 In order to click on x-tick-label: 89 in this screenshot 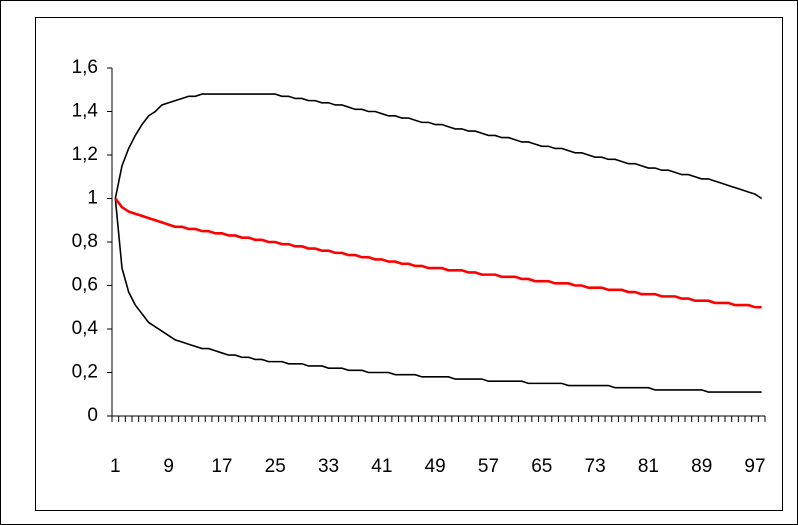, I will do `click(701, 466)`.